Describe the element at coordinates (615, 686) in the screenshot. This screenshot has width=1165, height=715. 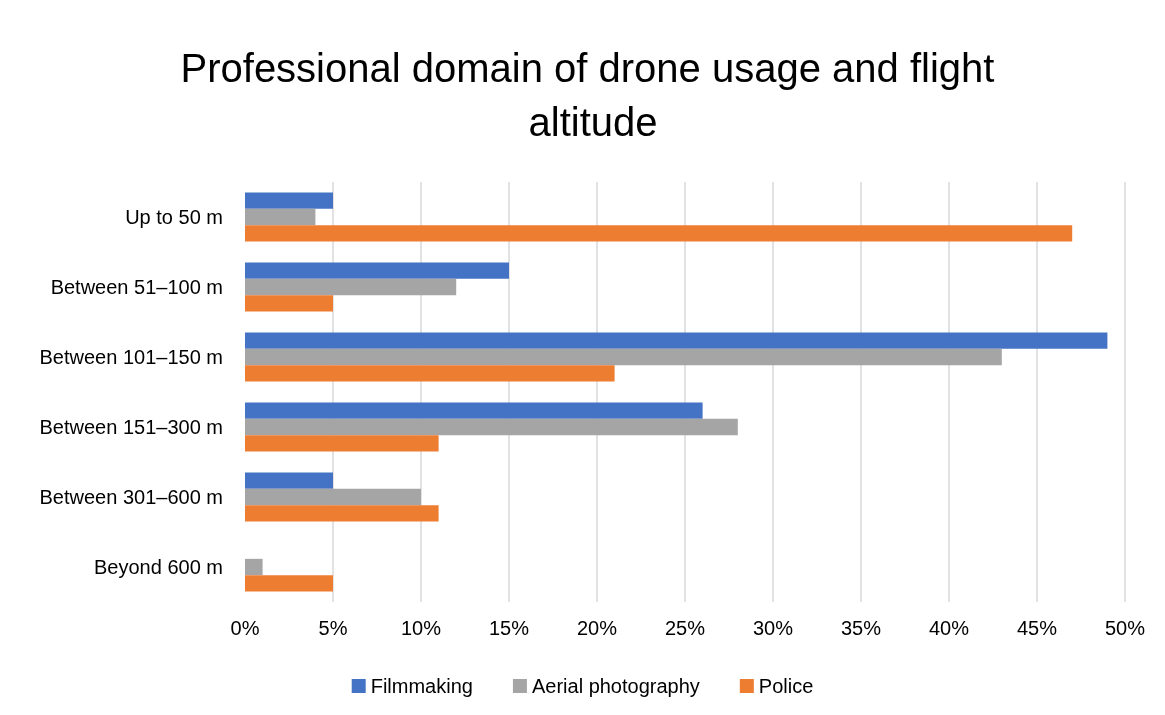
I see `legend-label: Aerial photography` at that location.